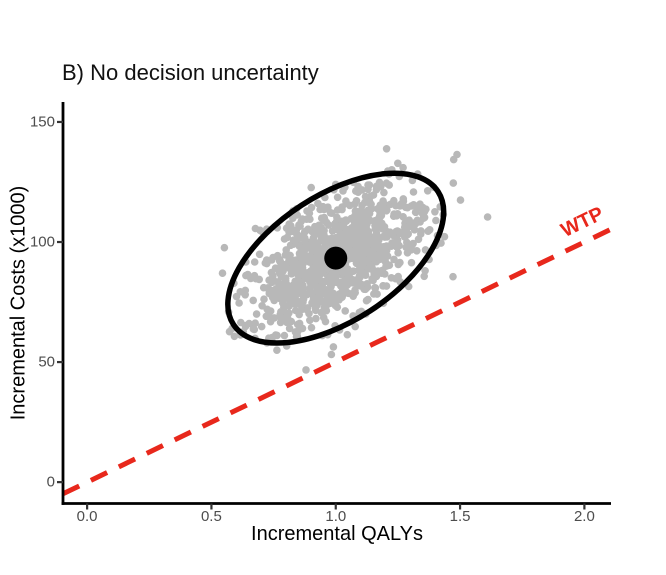 Image resolution: width=666 pixels, height=575 pixels. What do you see at coordinates (42, 122) in the screenshot?
I see `y-tick-label: 150` at bounding box center [42, 122].